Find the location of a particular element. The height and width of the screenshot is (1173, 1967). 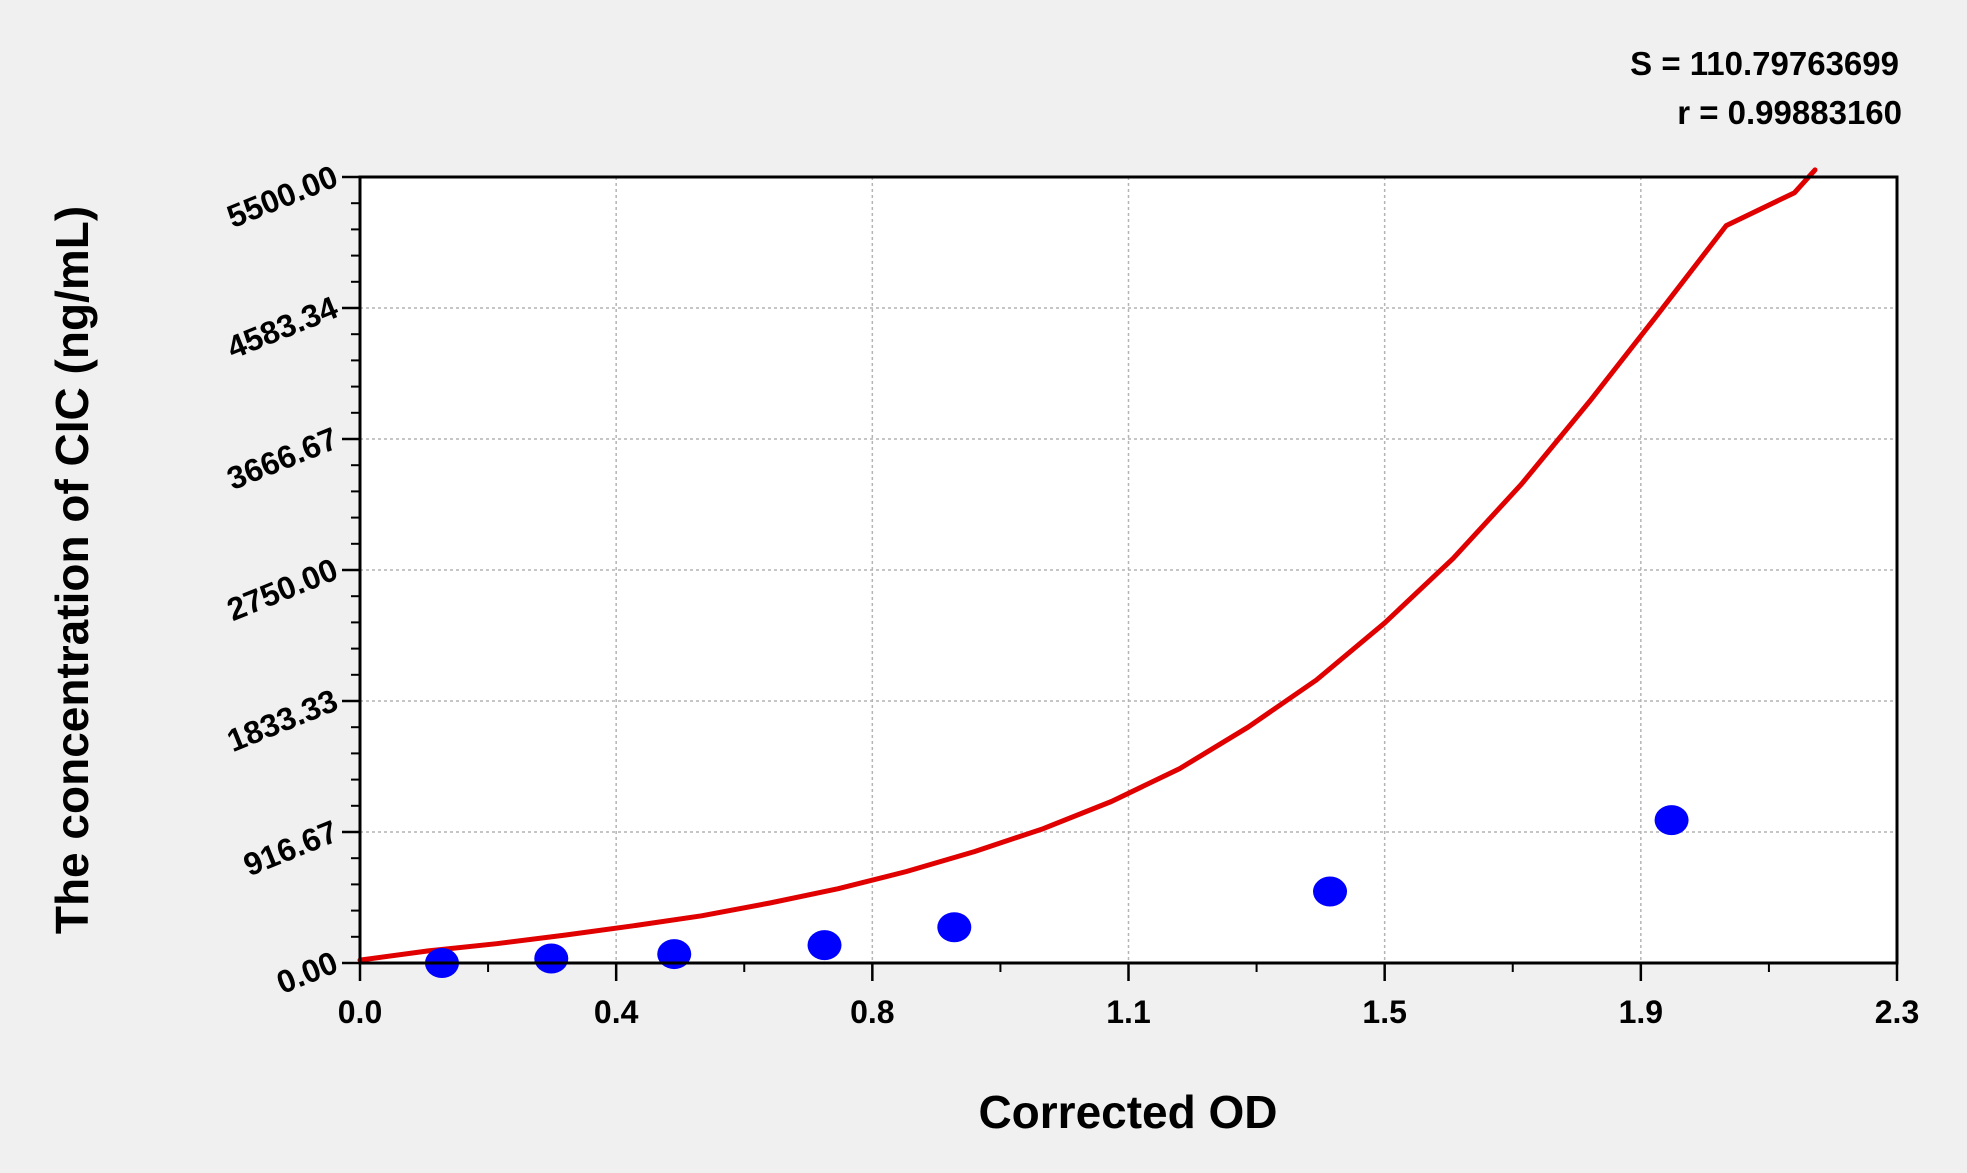

x-tick-label: 0.8 is located at coordinates (872, 1012).